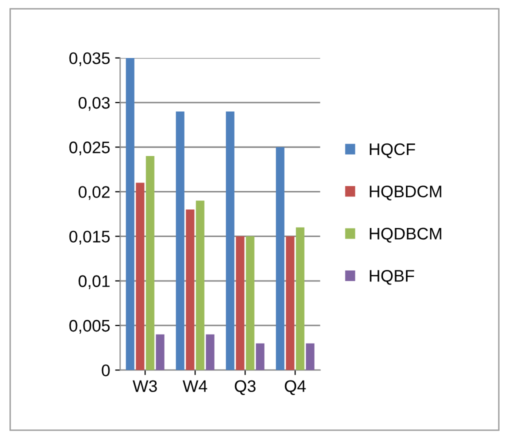  Describe the element at coordinates (94, 103) in the screenshot. I see `y-tick-label: 0,03` at that location.